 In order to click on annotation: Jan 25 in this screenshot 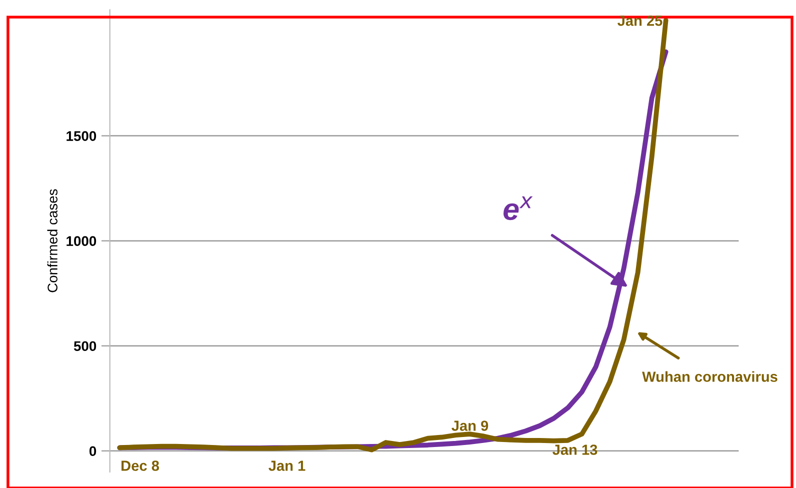, I will do `click(640, 21)`.